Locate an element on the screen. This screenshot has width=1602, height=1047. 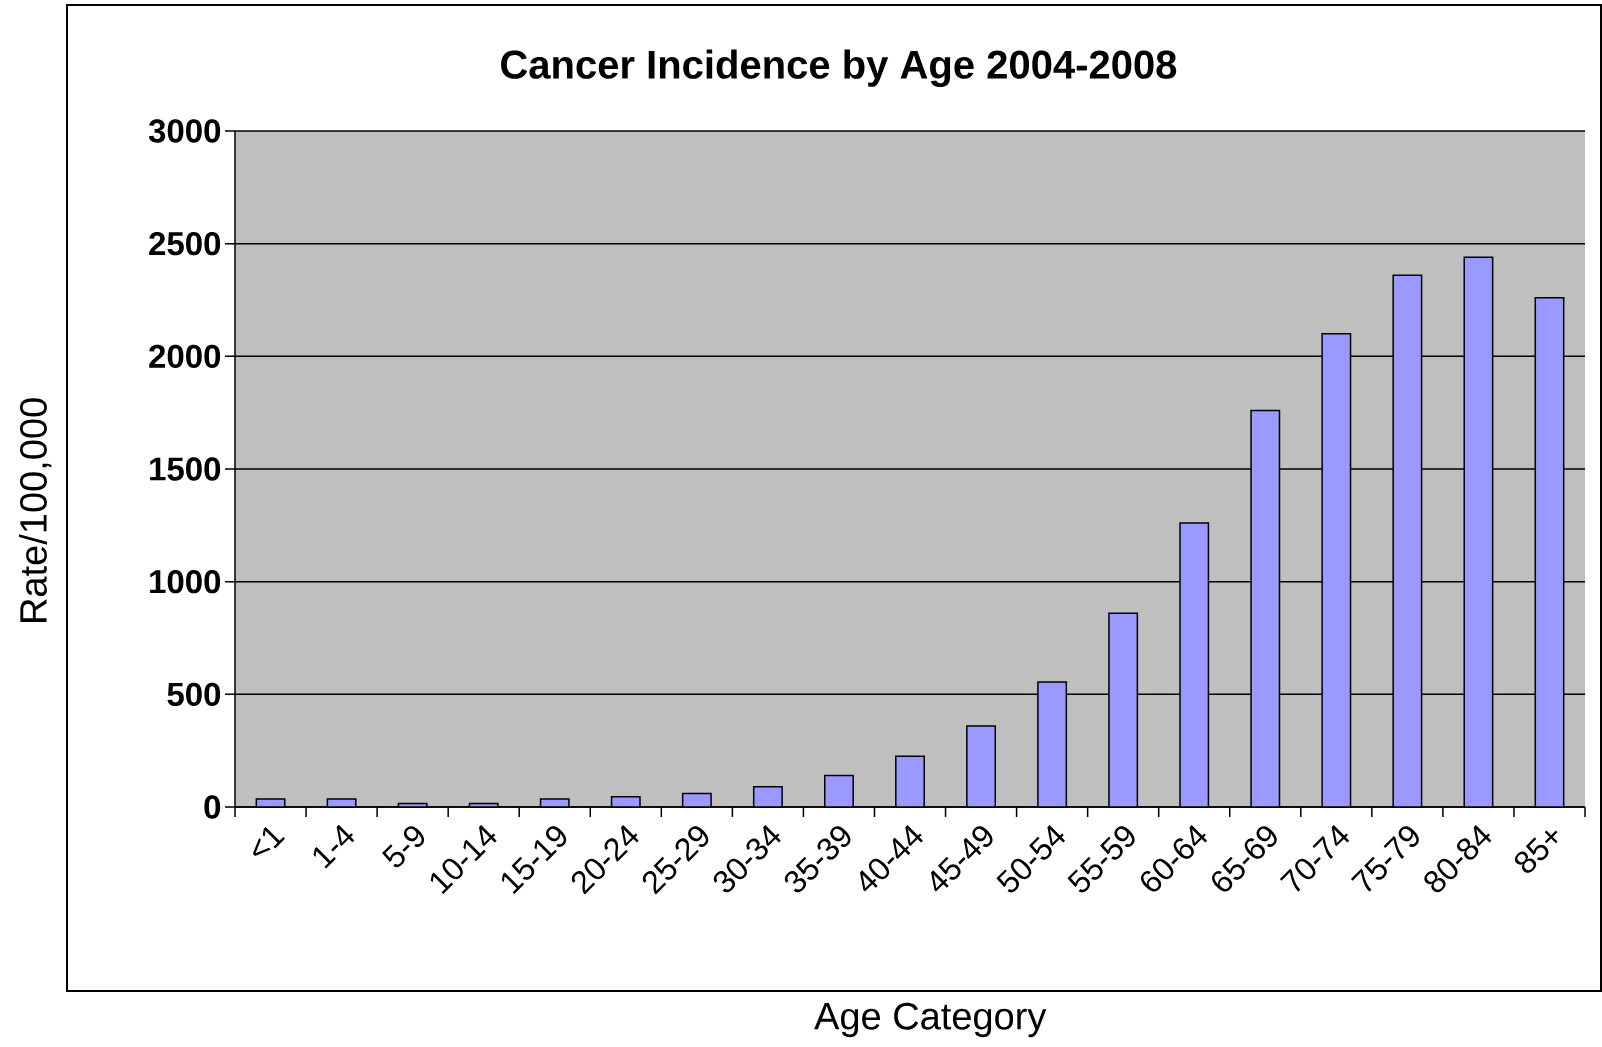
y-tick-label: 2500 is located at coordinates (185, 243).